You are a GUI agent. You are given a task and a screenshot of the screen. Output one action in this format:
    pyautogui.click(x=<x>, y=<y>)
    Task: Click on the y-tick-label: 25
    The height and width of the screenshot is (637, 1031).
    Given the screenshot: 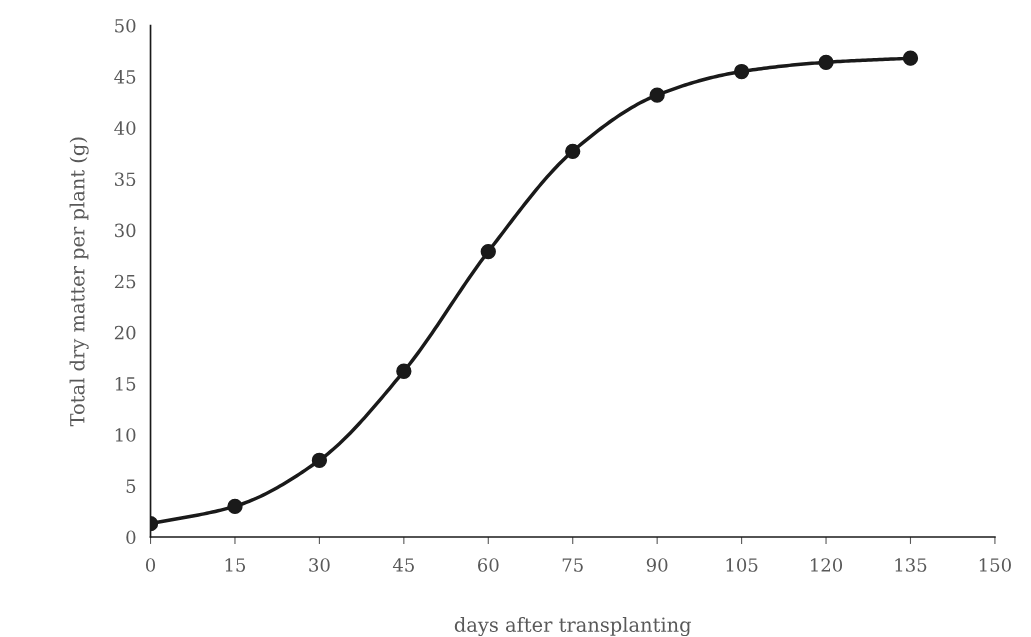 What is the action you would take?
    pyautogui.click(x=125, y=281)
    